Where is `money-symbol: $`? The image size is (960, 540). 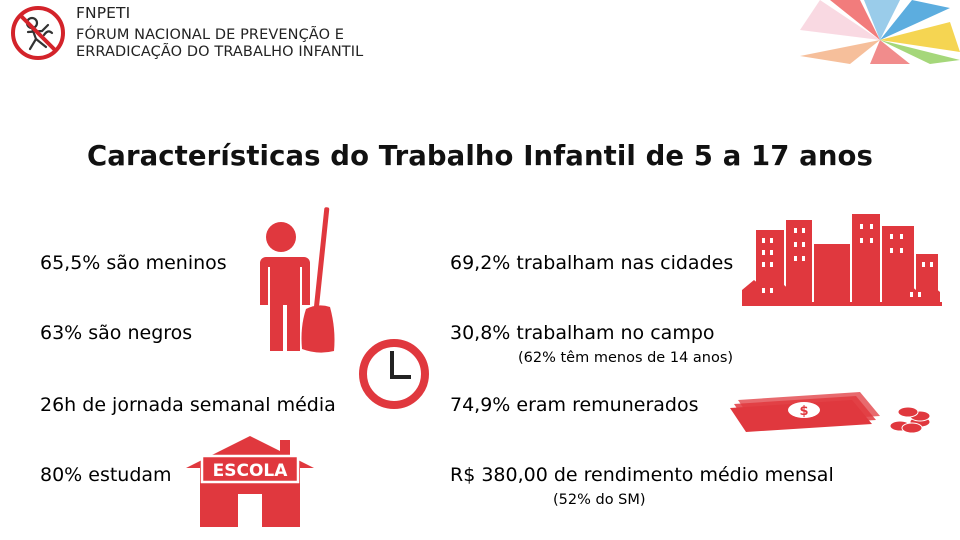
money-symbol: $ is located at coordinates (803, 411).